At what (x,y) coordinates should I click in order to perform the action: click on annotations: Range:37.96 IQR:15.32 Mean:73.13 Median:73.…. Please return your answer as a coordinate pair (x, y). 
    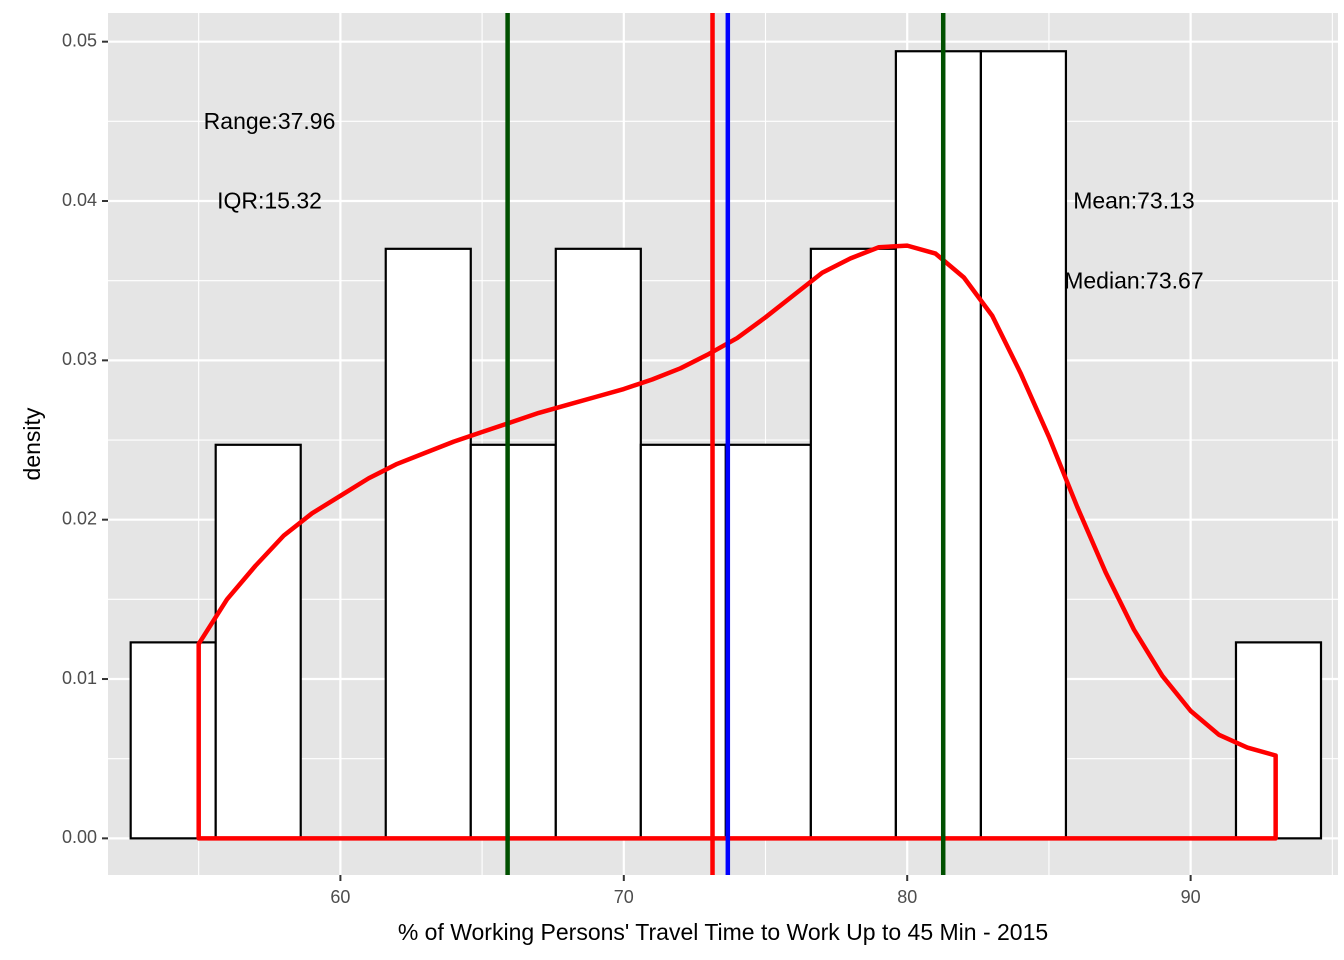
    Looking at the image, I should click on (704, 200).